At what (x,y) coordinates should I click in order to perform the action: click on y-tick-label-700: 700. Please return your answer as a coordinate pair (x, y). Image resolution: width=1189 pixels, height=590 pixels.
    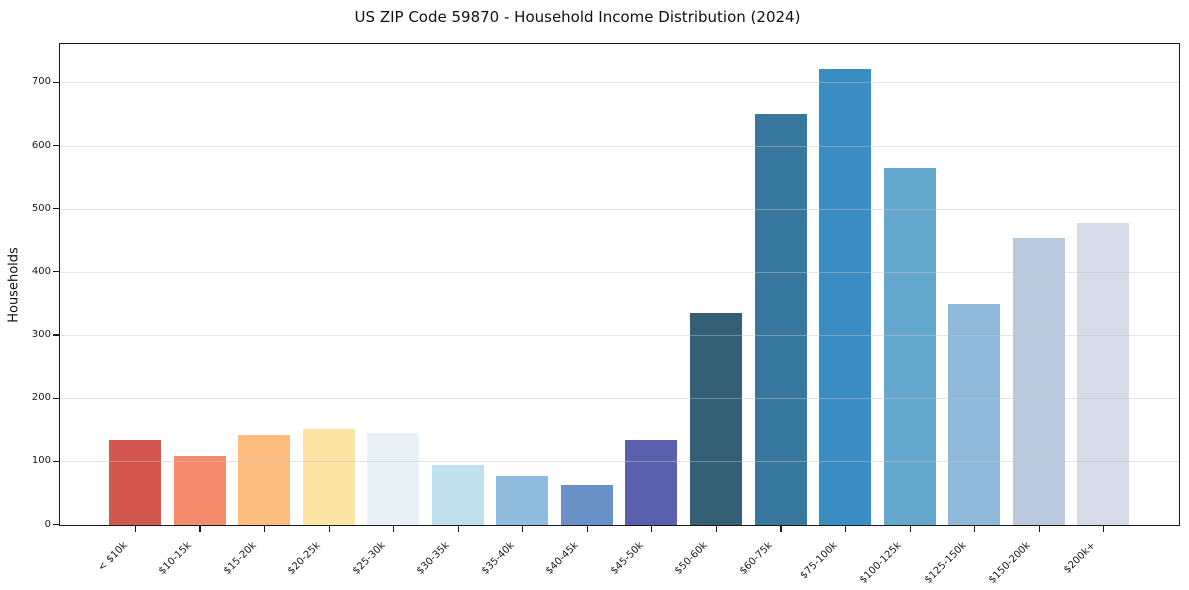
    Looking at the image, I should click on (41, 82).